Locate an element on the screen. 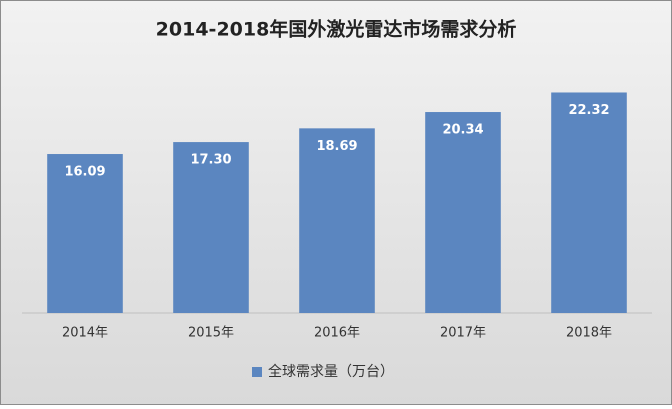 The image size is (672, 409). legend-swatch is located at coordinates (257, 372).